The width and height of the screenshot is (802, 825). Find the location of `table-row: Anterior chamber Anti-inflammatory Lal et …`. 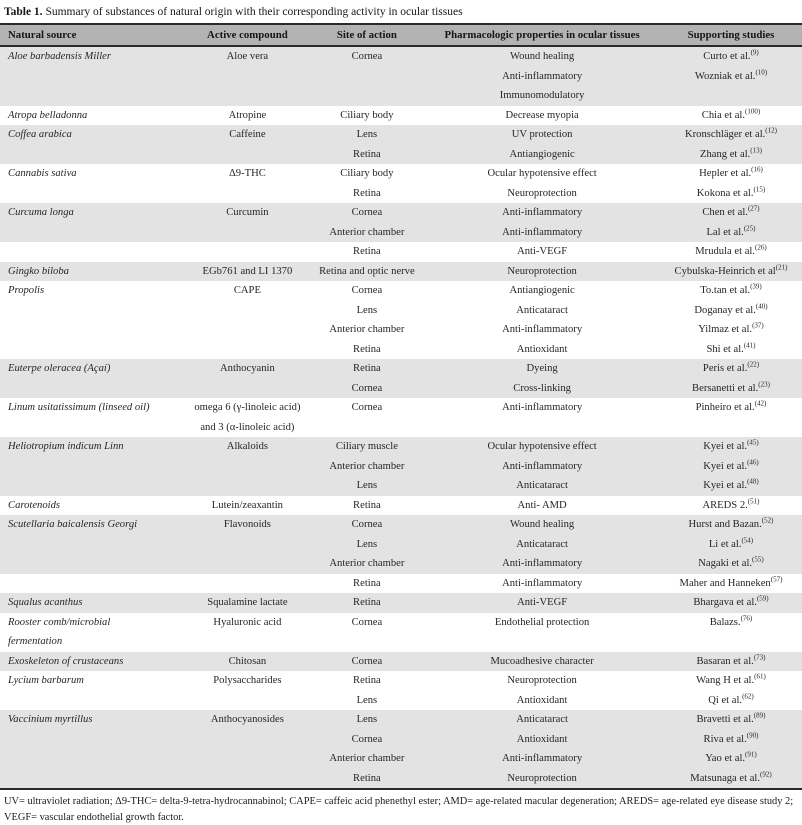

table-row: Anterior chamber Anti-inflammatory Lal et … is located at coordinates (401, 232).